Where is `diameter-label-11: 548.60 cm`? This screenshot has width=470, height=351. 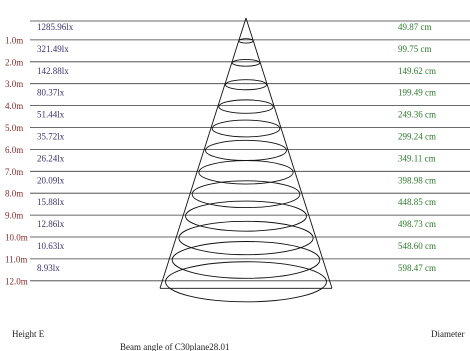 diameter-label-11: 548.60 cm is located at coordinates (417, 246).